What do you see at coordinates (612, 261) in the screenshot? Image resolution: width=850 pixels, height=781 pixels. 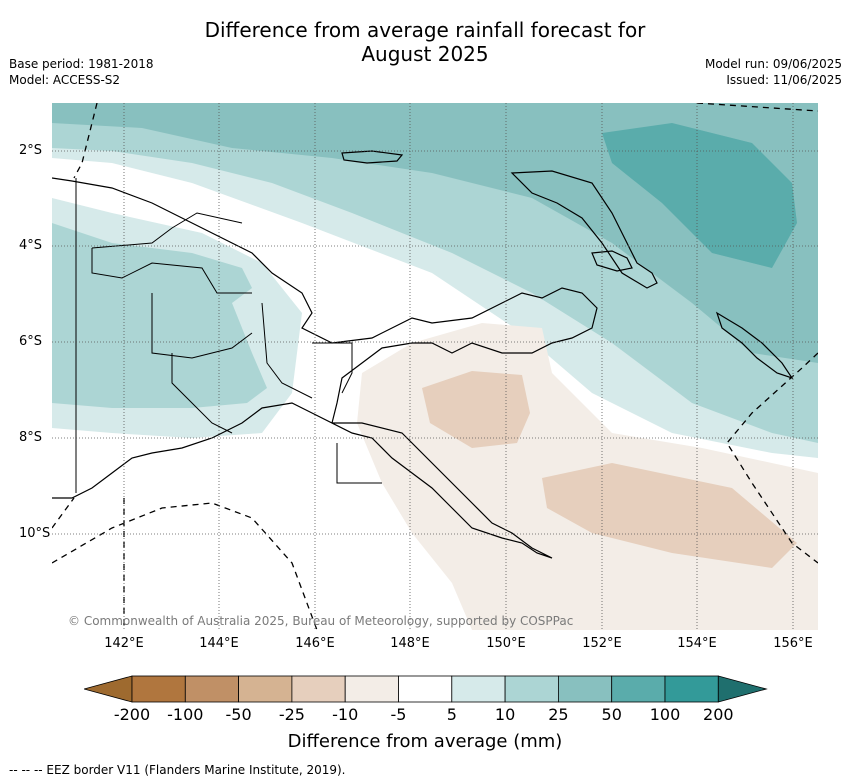 I see `island-new-ireland` at bounding box center [612, 261].